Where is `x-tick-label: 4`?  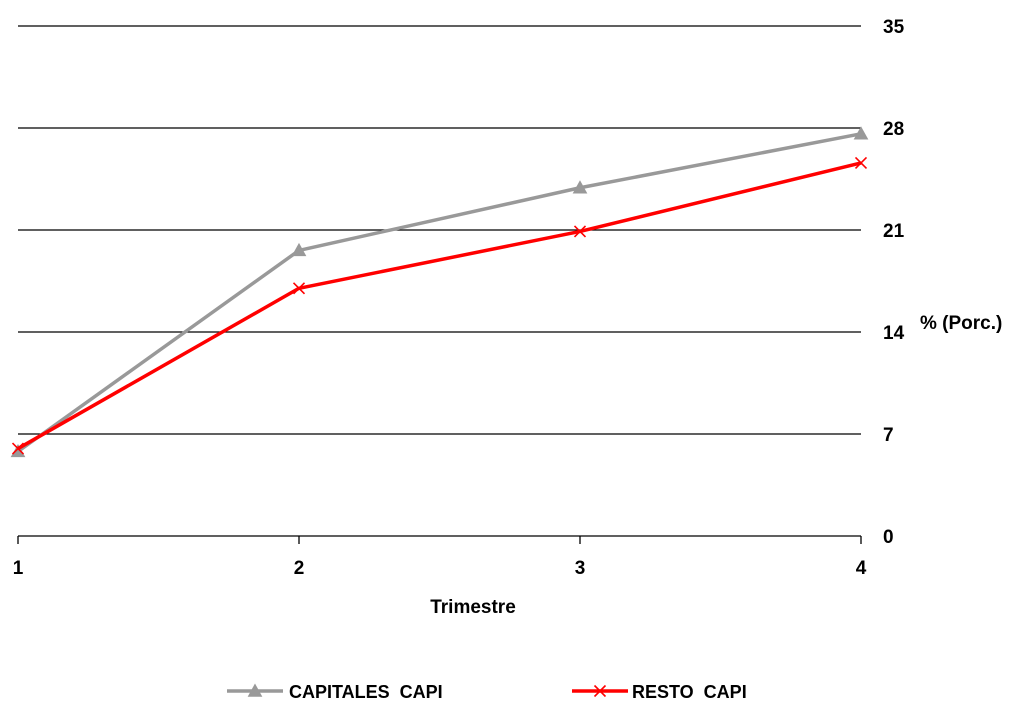
x-tick-label: 4 is located at coordinates (861, 568).